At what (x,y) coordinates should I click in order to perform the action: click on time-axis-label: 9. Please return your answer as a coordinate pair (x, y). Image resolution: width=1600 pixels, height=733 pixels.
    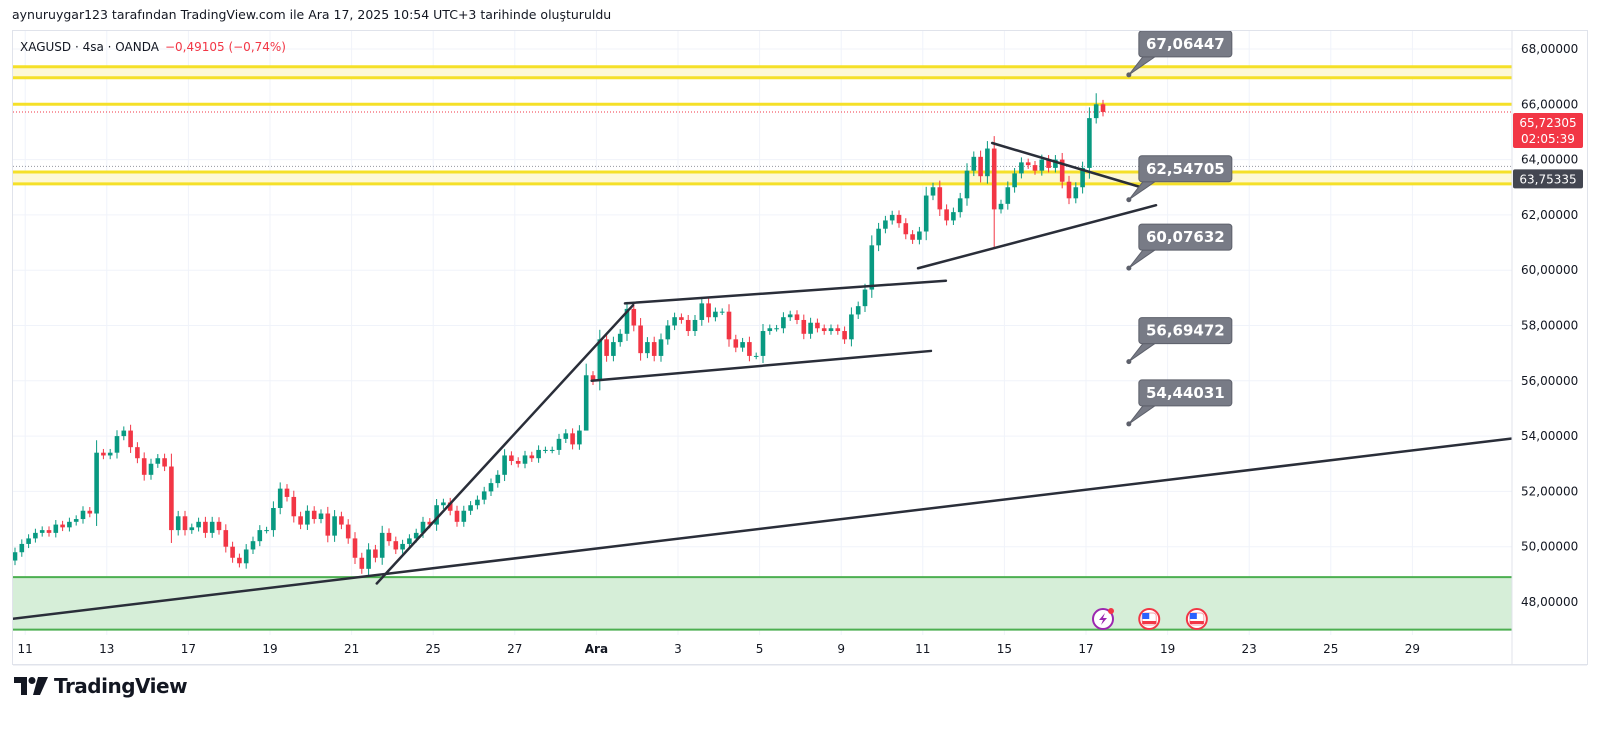
    Looking at the image, I should click on (841, 649).